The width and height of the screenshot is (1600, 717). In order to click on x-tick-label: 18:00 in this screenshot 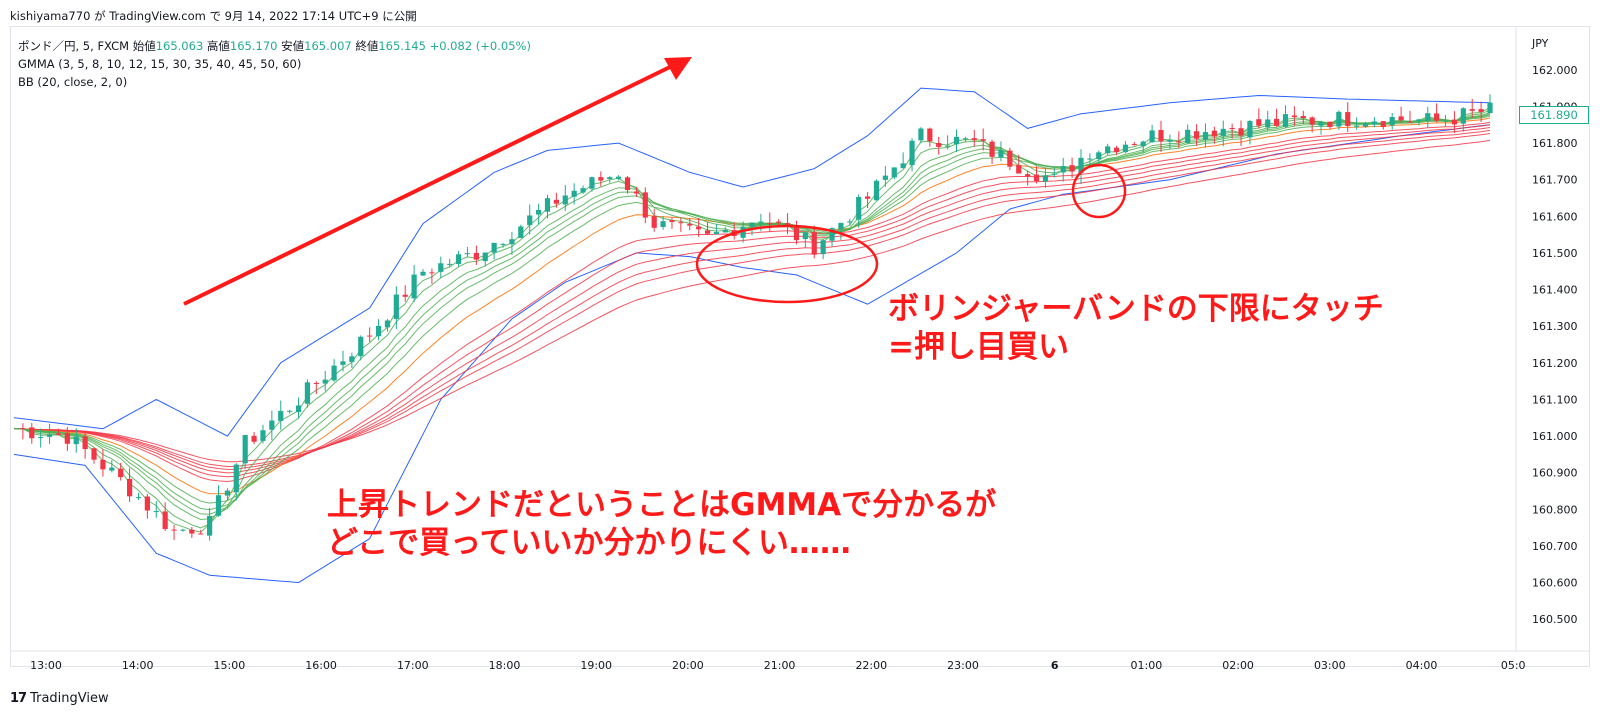, I will do `click(505, 665)`.